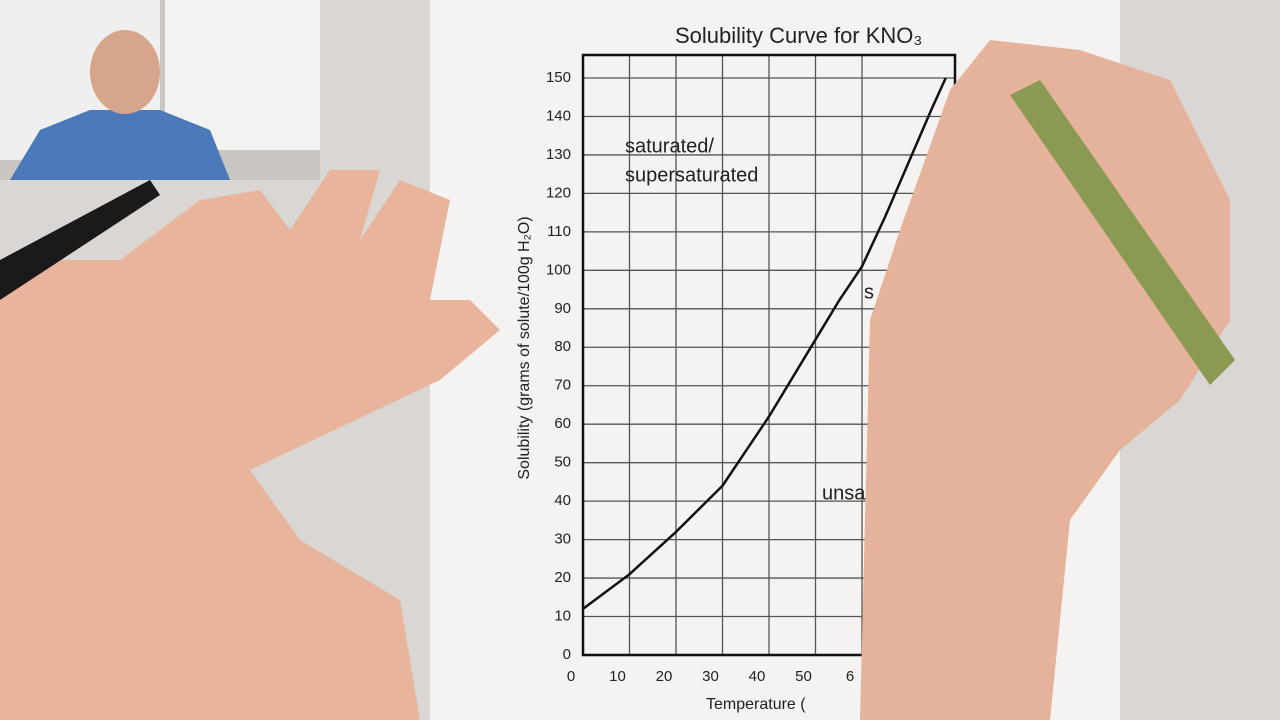  What do you see at coordinates (850, 676) in the screenshot?
I see `x-tick-label: 6` at bounding box center [850, 676].